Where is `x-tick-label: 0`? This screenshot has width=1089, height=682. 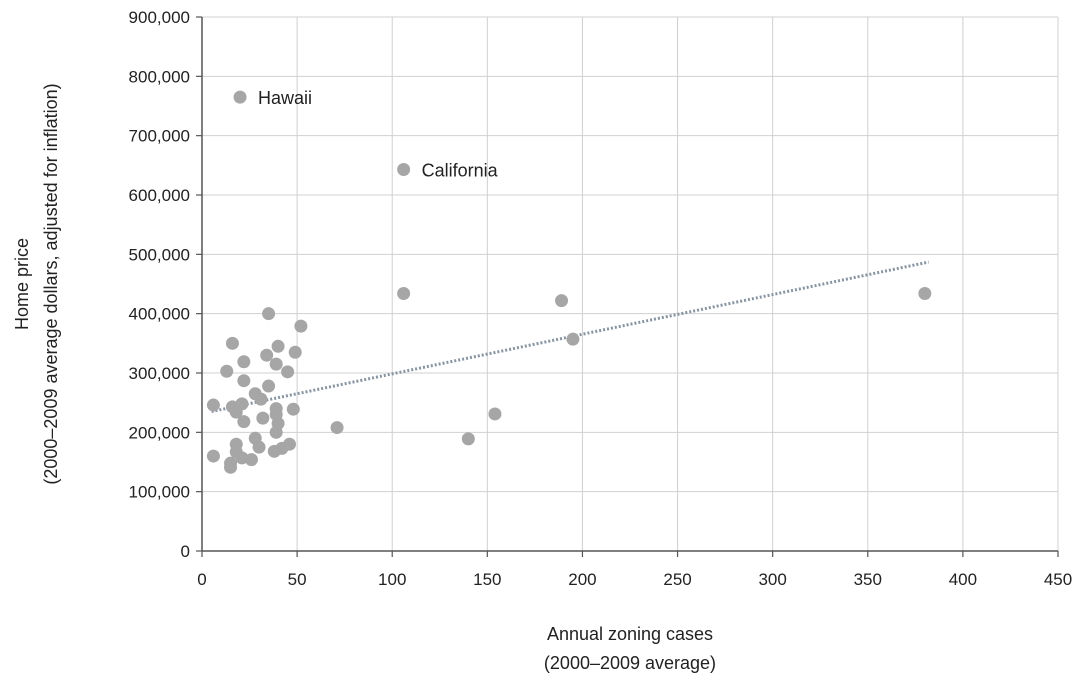
x-tick-label: 0 is located at coordinates (201, 579).